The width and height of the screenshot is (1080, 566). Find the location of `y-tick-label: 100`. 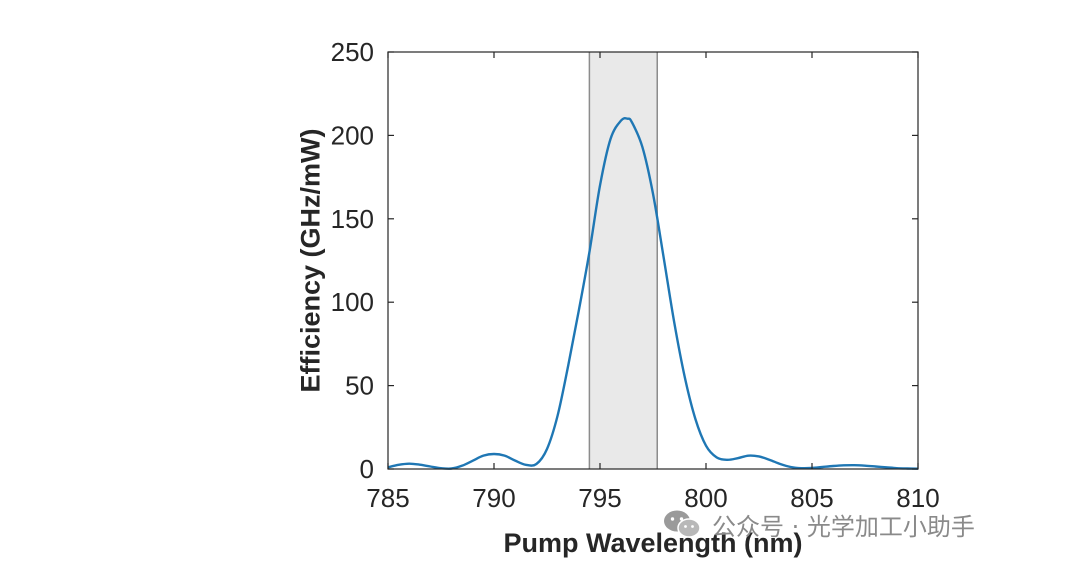

y-tick-label: 100 is located at coordinates (352, 302).